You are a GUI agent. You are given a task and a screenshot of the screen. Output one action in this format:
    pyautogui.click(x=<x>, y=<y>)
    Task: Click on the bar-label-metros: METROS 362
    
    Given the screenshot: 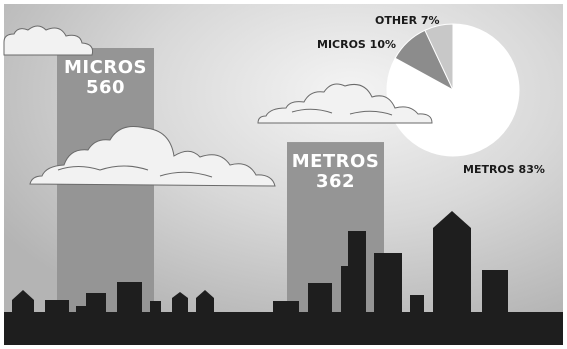 What is the action you would take?
    pyautogui.click(x=335, y=172)
    